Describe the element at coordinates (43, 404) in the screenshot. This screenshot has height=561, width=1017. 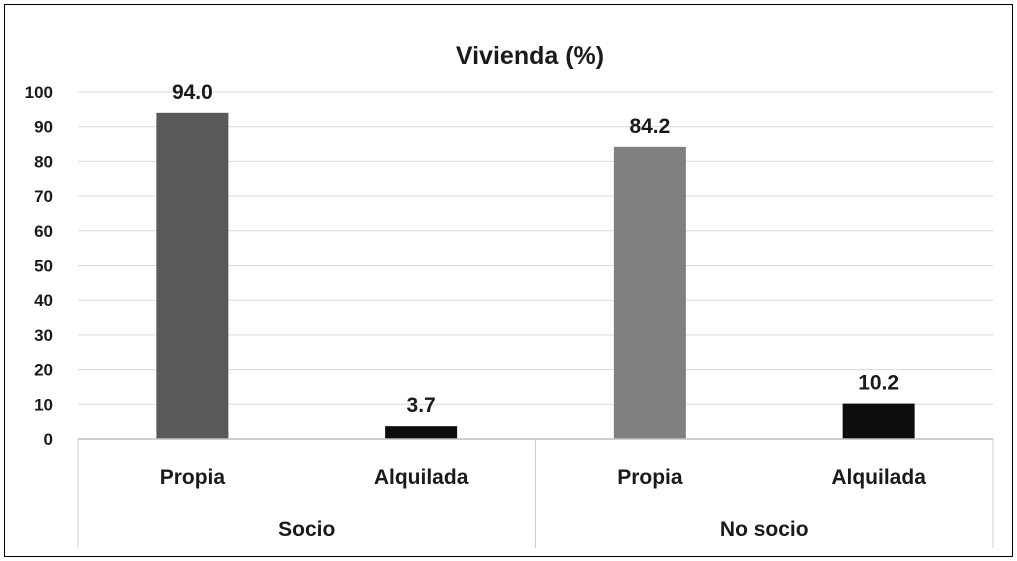
I see `y-tick-label: 10` at that location.